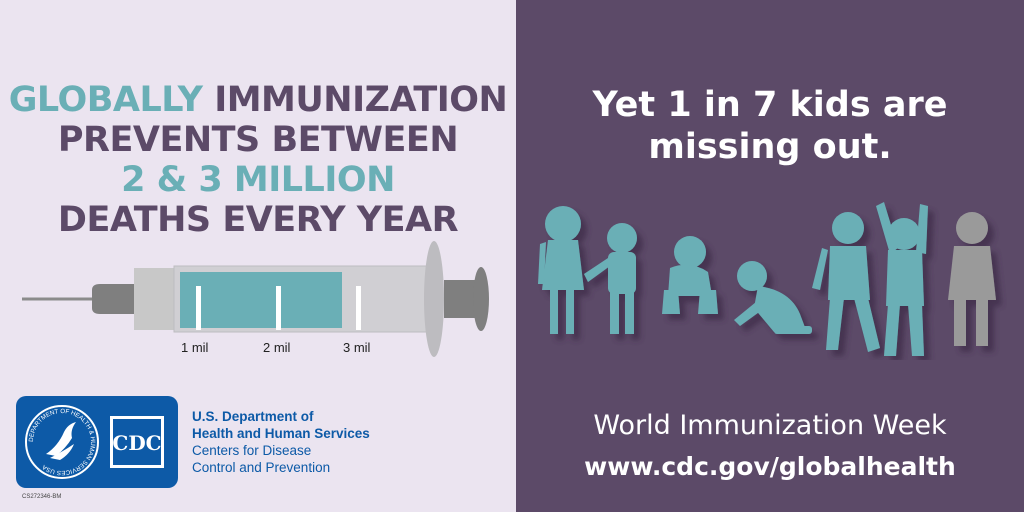 The height and width of the screenshot is (512, 1024). What do you see at coordinates (261, 467) in the screenshot?
I see `agency-line-4: Control and Prevention` at bounding box center [261, 467].